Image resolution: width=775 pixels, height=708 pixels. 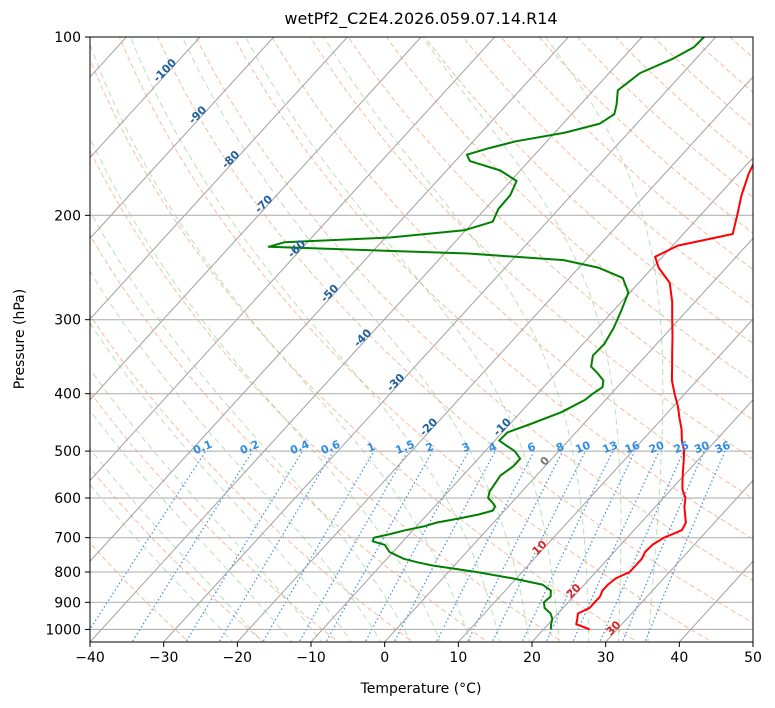 What do you see at coordinates (532, 447) in the screenshot?
I see `mixing-ratio-label: 6` at bounding box center [532, 447].